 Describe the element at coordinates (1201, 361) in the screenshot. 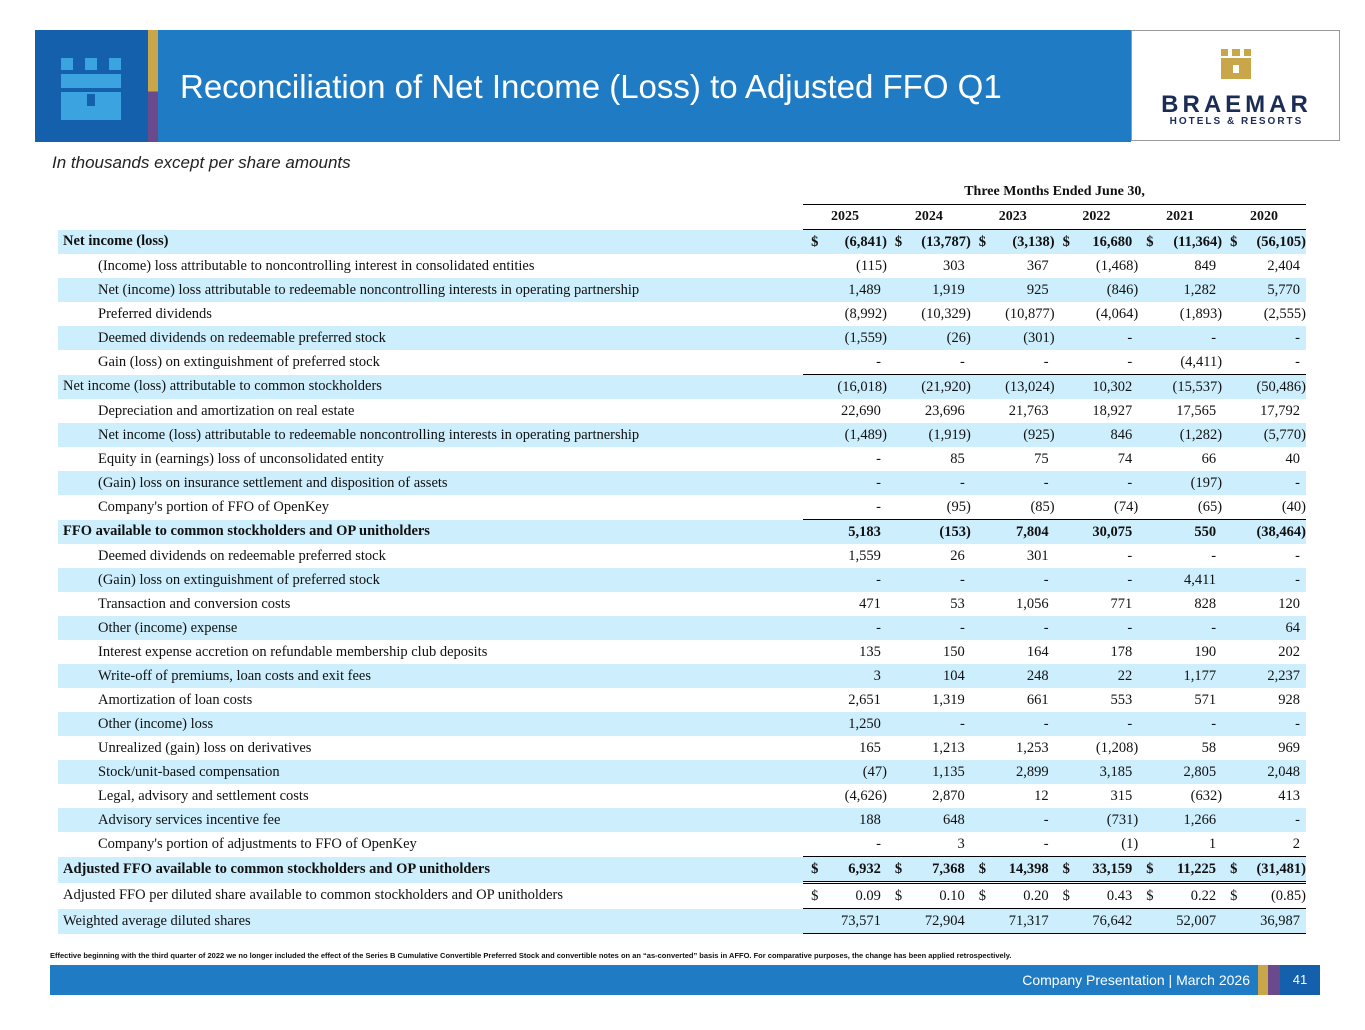

I see `cell-value: (4,411)` at that location.